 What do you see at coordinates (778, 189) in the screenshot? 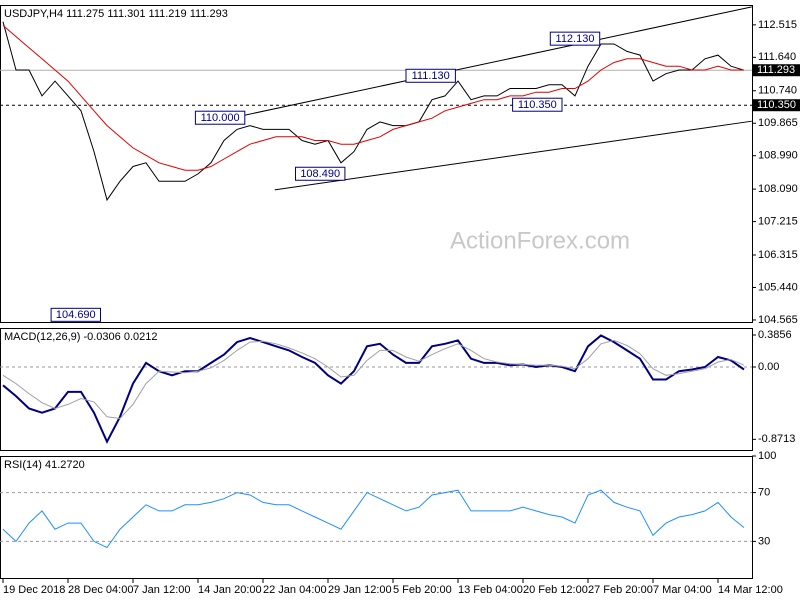
I see `y-tick-label: 108.090` at bounding box center [778, 189].